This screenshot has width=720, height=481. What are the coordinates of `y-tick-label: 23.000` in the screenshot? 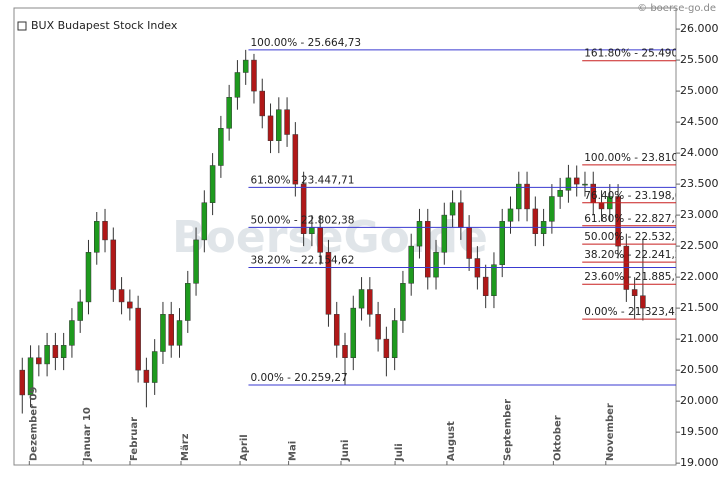 It's located at (699, 214).